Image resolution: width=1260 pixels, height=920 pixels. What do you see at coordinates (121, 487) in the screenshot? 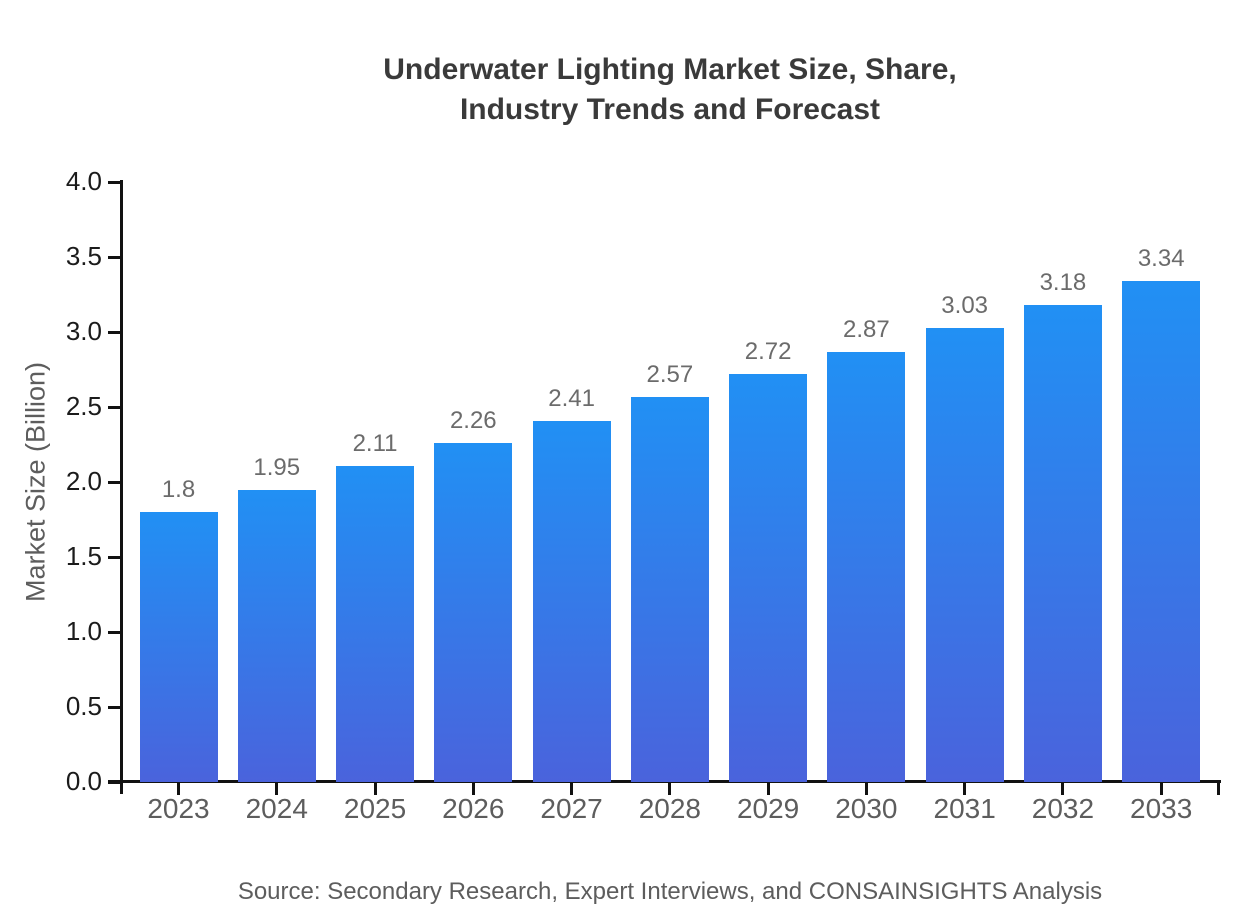
I see `y-axis-spine` at bounding box center [121, 487].